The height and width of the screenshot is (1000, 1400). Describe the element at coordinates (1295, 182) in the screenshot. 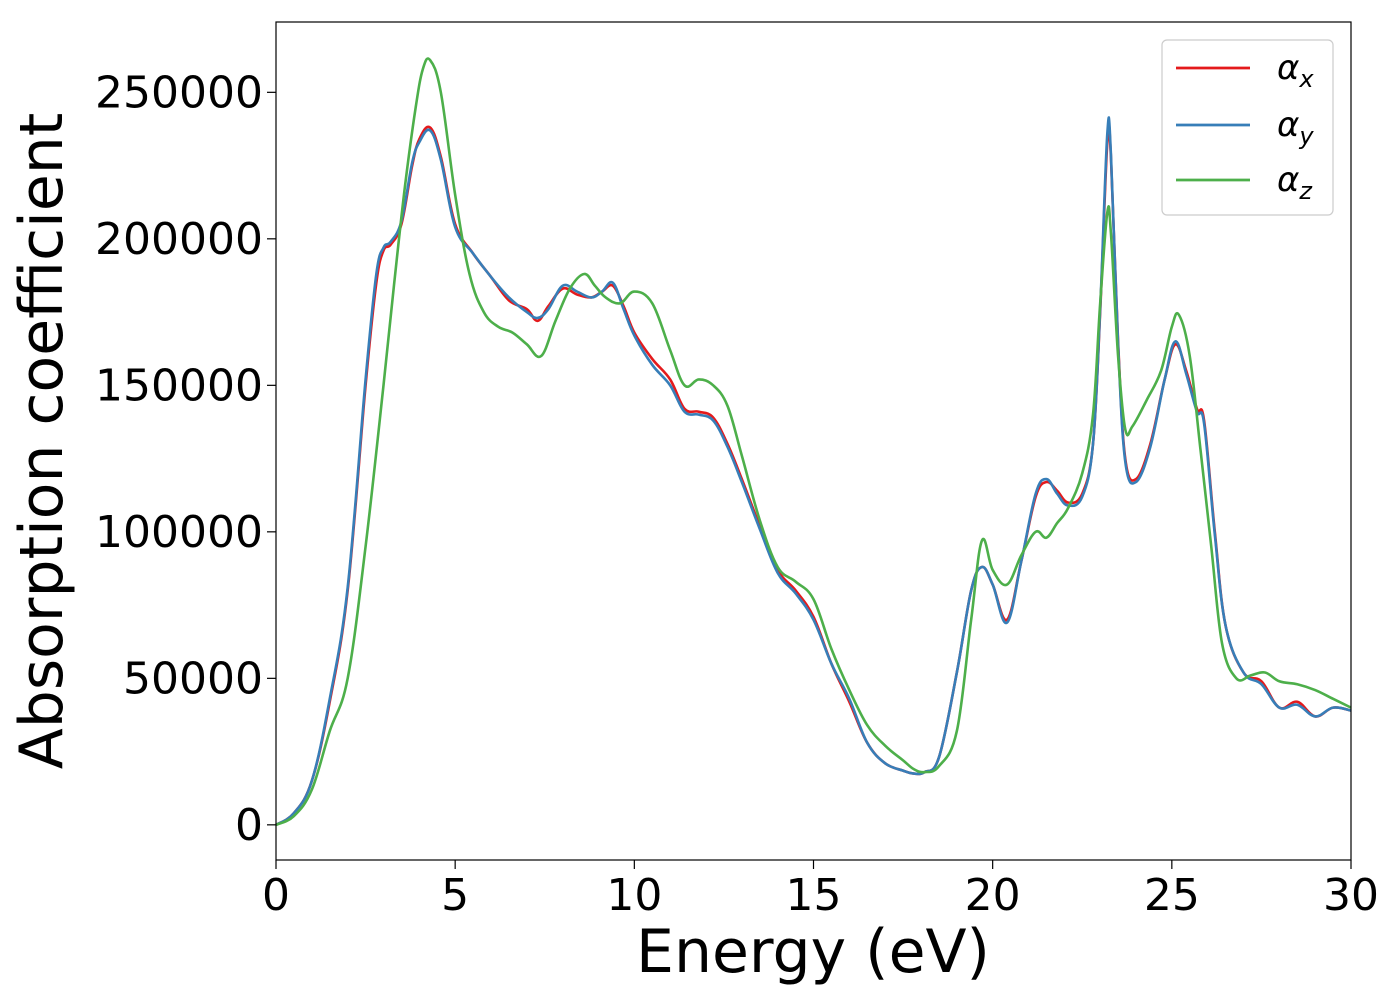

I see `legend-label-z: αz` at that location.